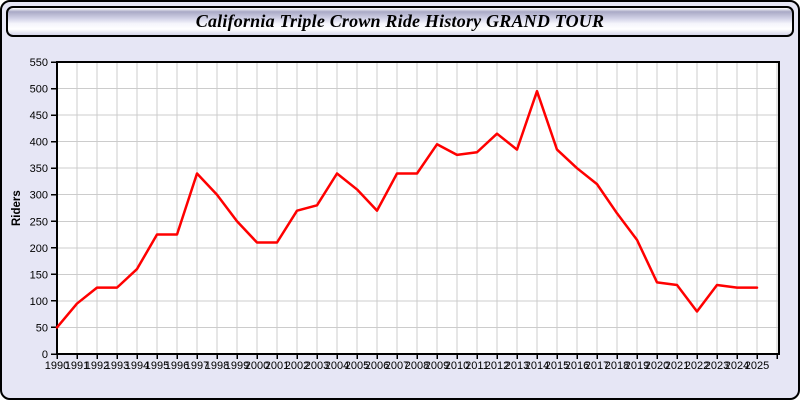 The height and width of the screenshot is (400, 800). What do you see at coordinates (597, 366) in the screenshot?
I see `x-tick-label: 2017` at bounding box center [597, 366].